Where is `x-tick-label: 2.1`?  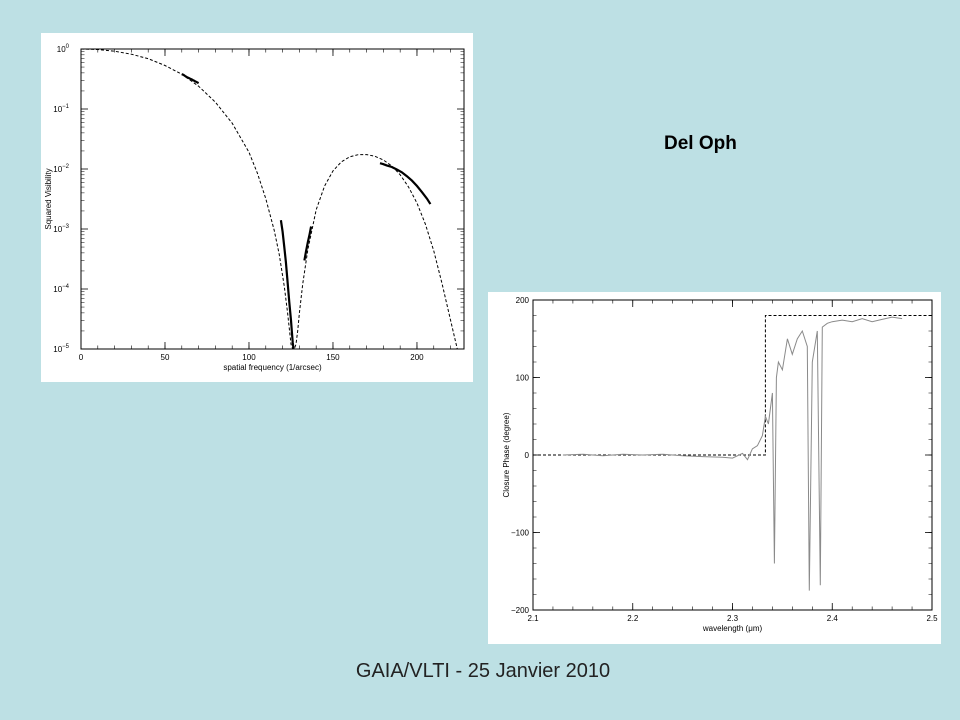 x-tick-label: 2.1 is located at coordinates (533, 618).